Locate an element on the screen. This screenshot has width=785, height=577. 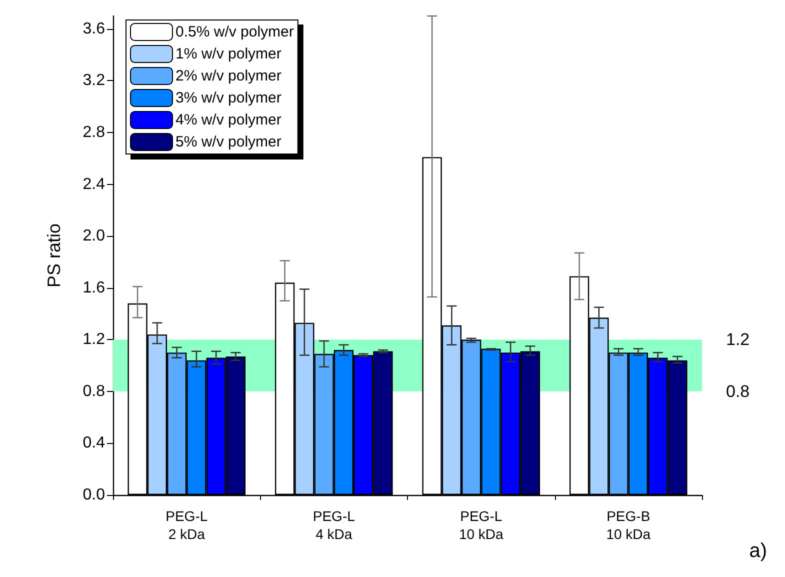
y-tick-label: 2.8 is located at coordinates (94, 133).